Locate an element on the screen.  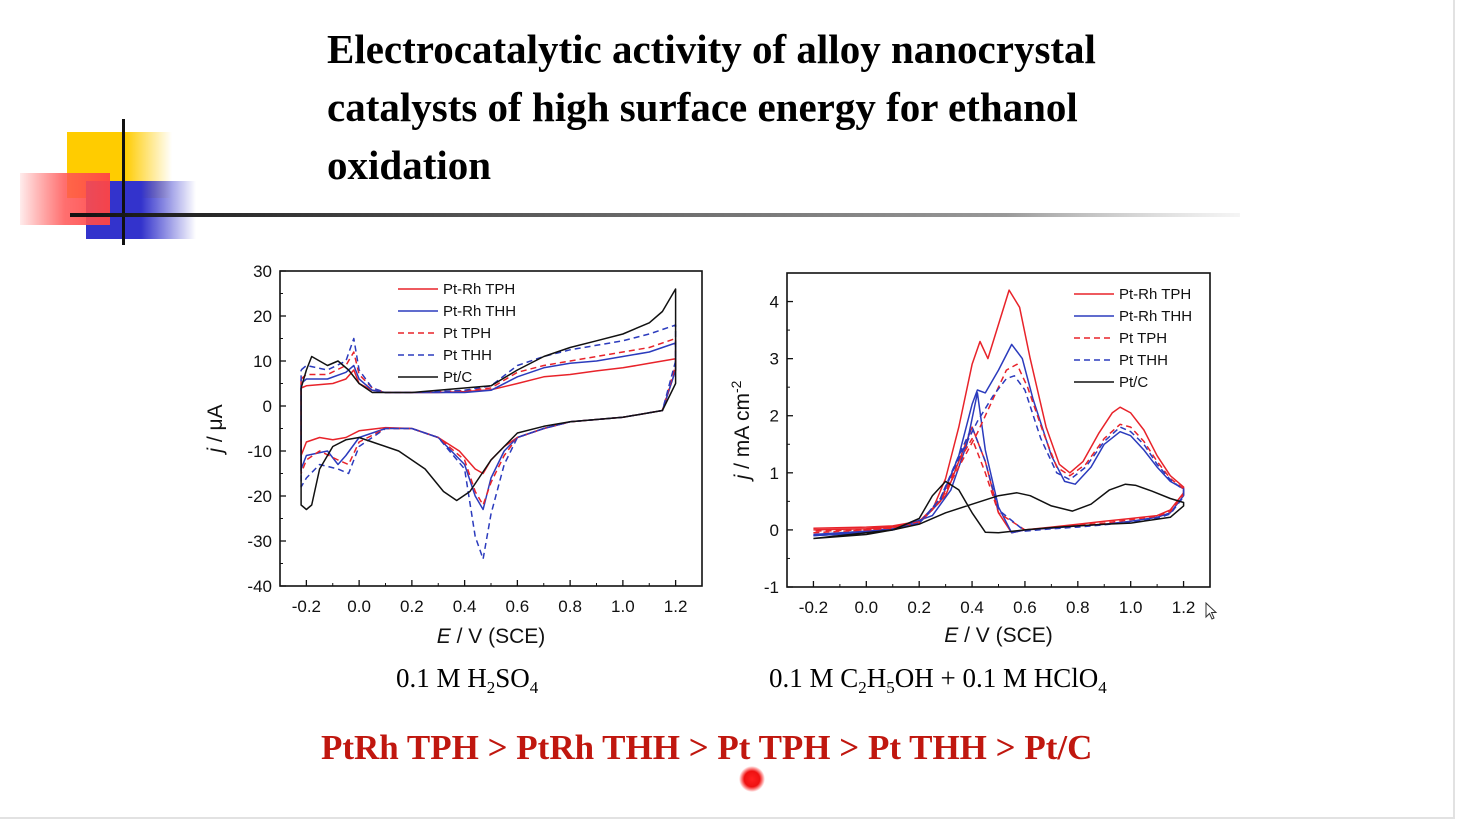
y-tick-label: -20 is located at coordinates (259, 496).